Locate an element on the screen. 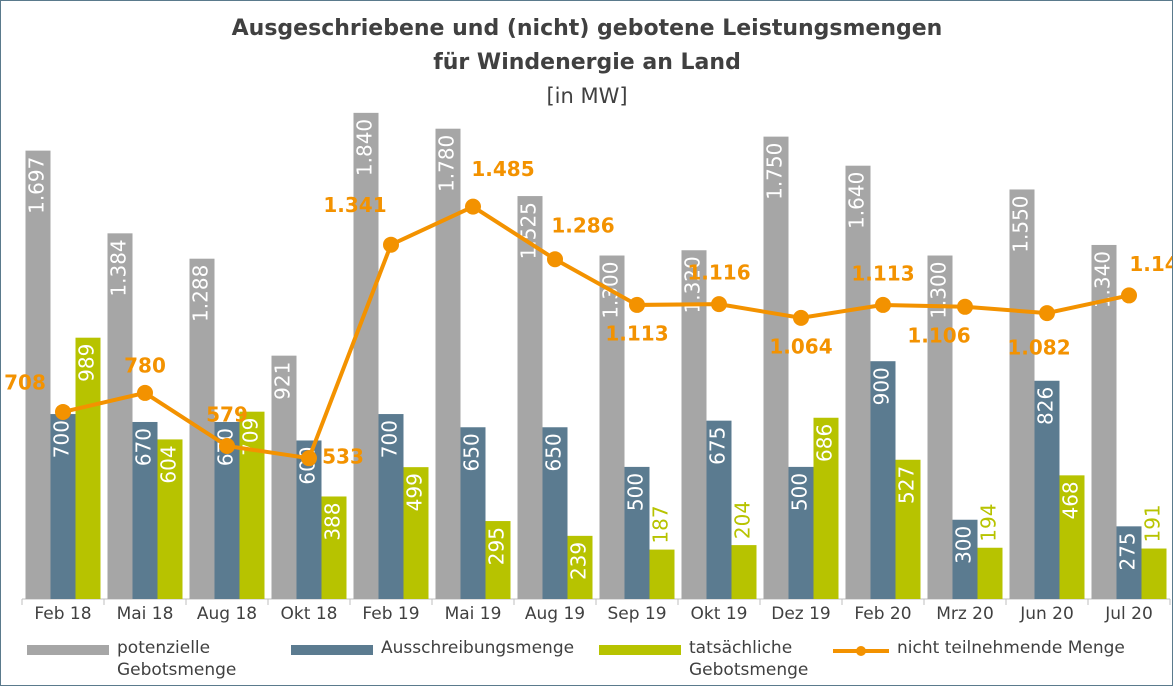  x-tick-label: Mai 19 is located at coordinates (473, 614).